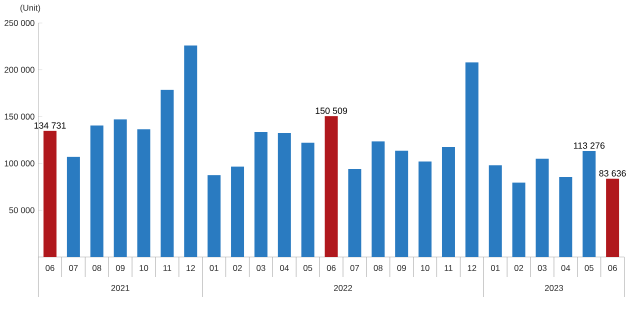 The width and height of the screenshot is (643, 332). I want to click on text: 2022, so click(343, 288).